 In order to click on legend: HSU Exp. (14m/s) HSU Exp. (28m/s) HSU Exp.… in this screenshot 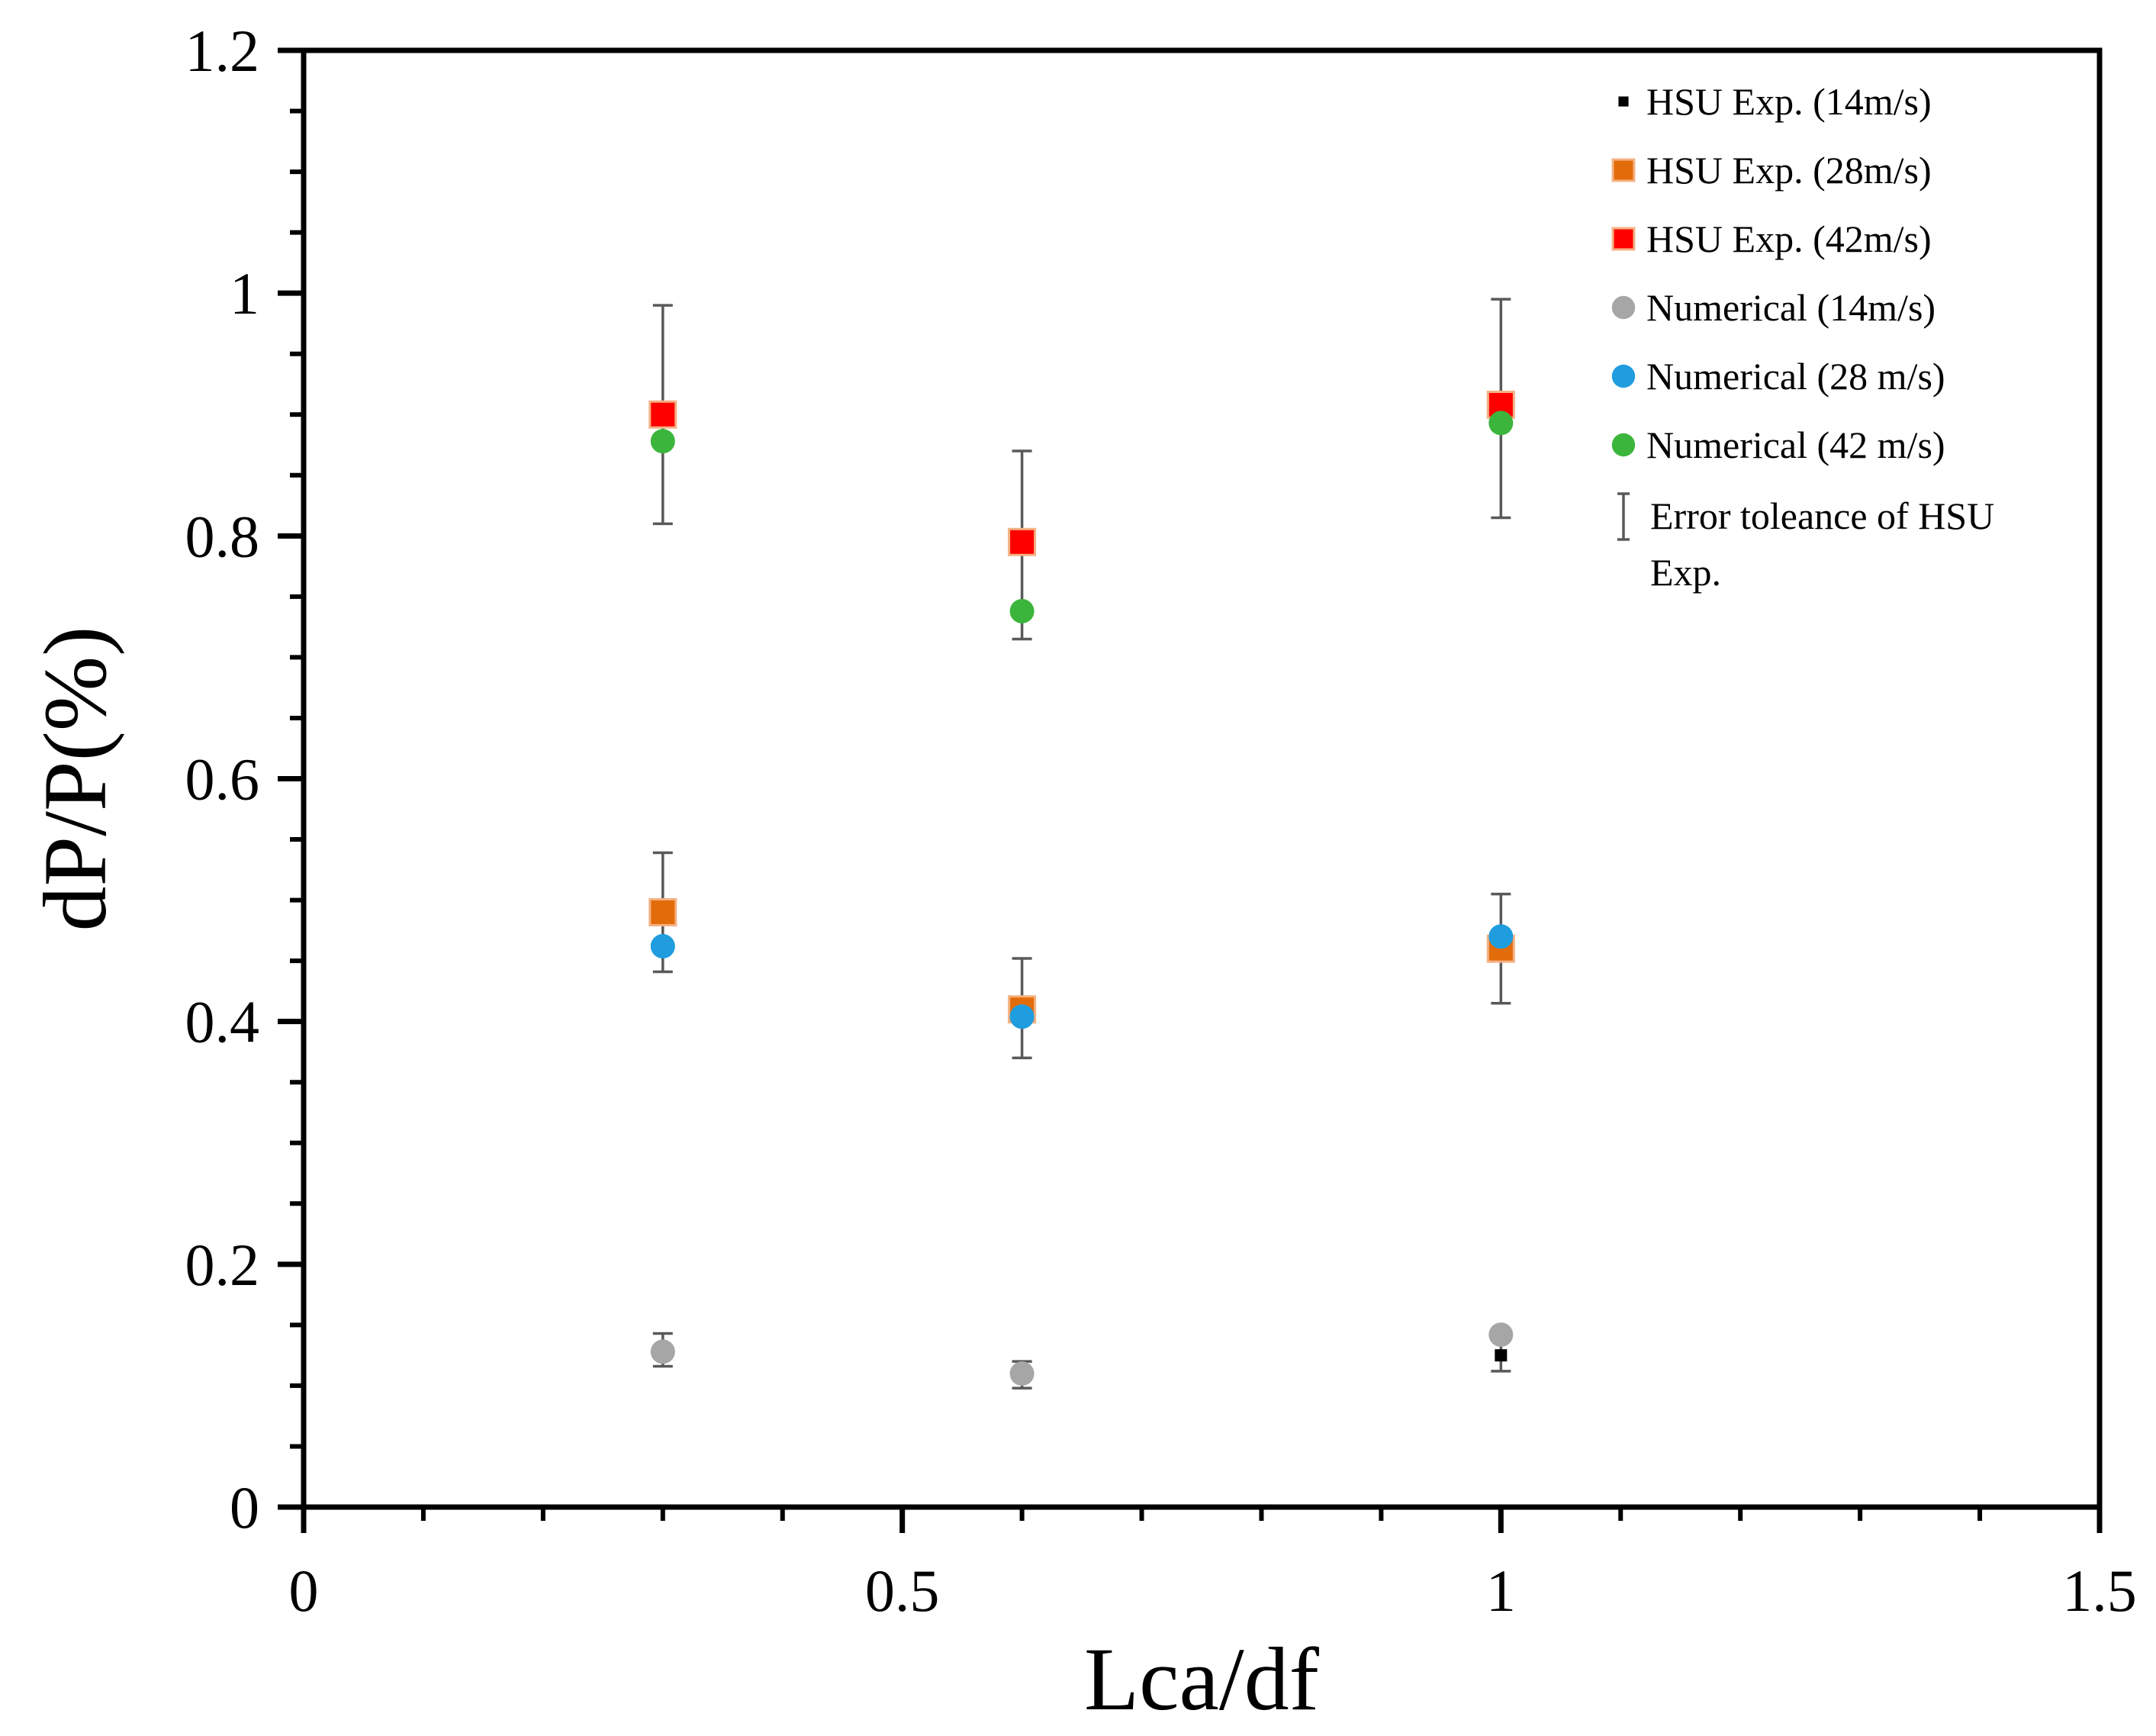, I will do `click(1802, 337)`.